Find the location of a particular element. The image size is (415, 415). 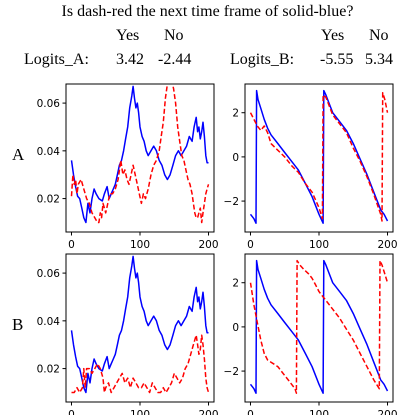

panel-a1-ytick-label: 0.04 is located at coordinates (49, 152).